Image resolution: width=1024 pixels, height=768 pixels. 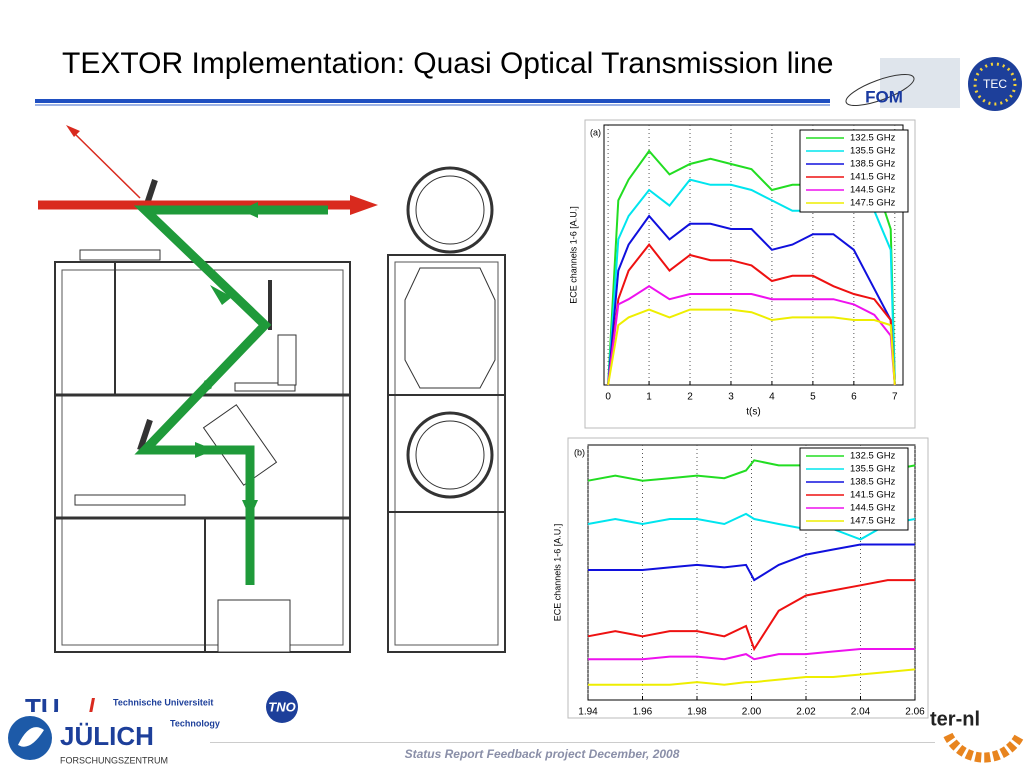 I want to click on x-tick-label: 1.94, so click(x=588, y=712).